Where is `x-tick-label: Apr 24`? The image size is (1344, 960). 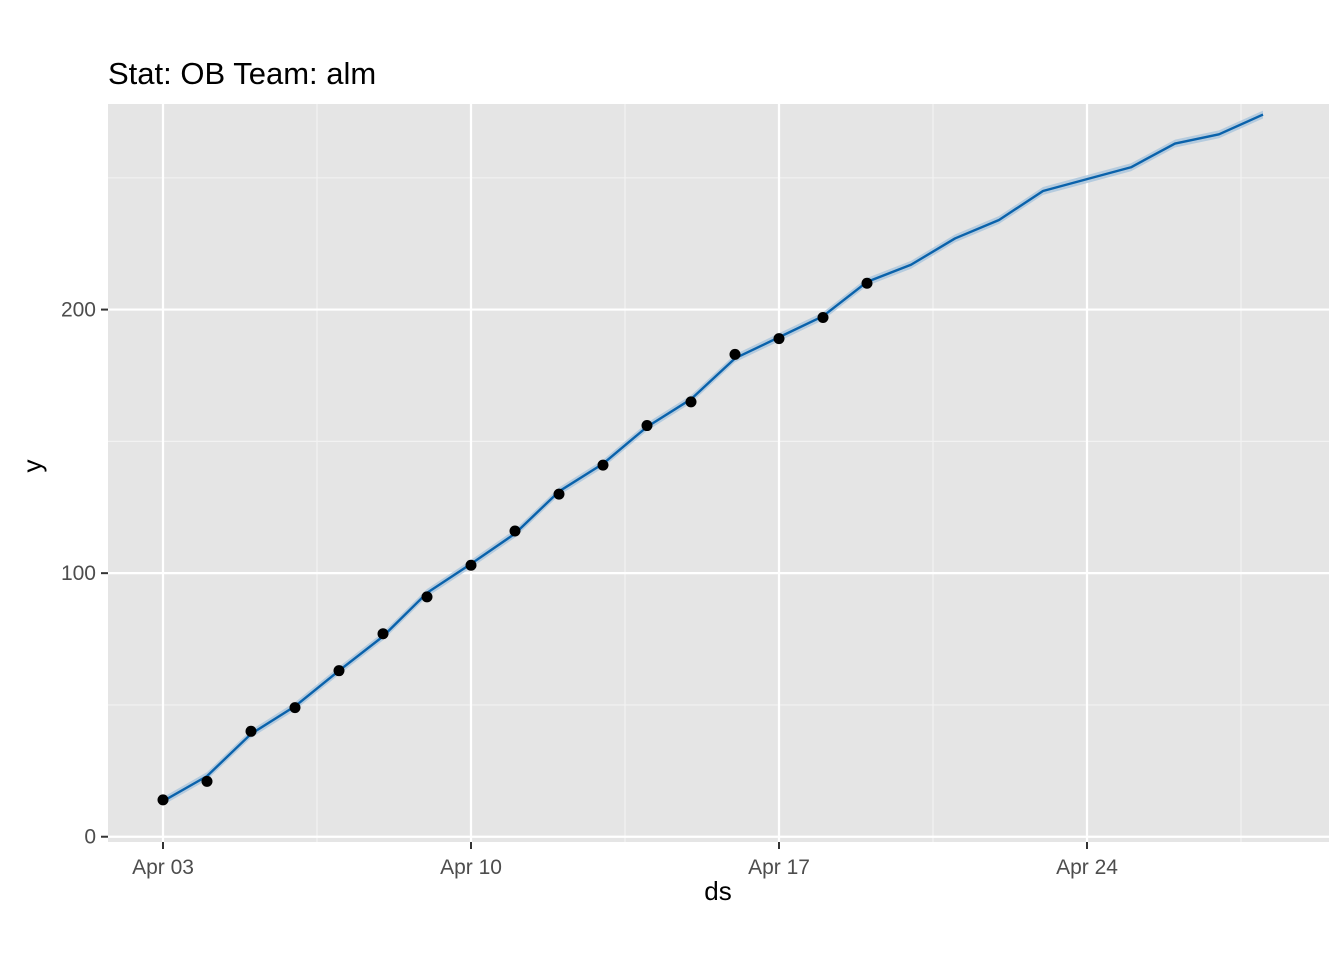 x-tick-label: Apr 24 is located at coordinates (1087, 867).